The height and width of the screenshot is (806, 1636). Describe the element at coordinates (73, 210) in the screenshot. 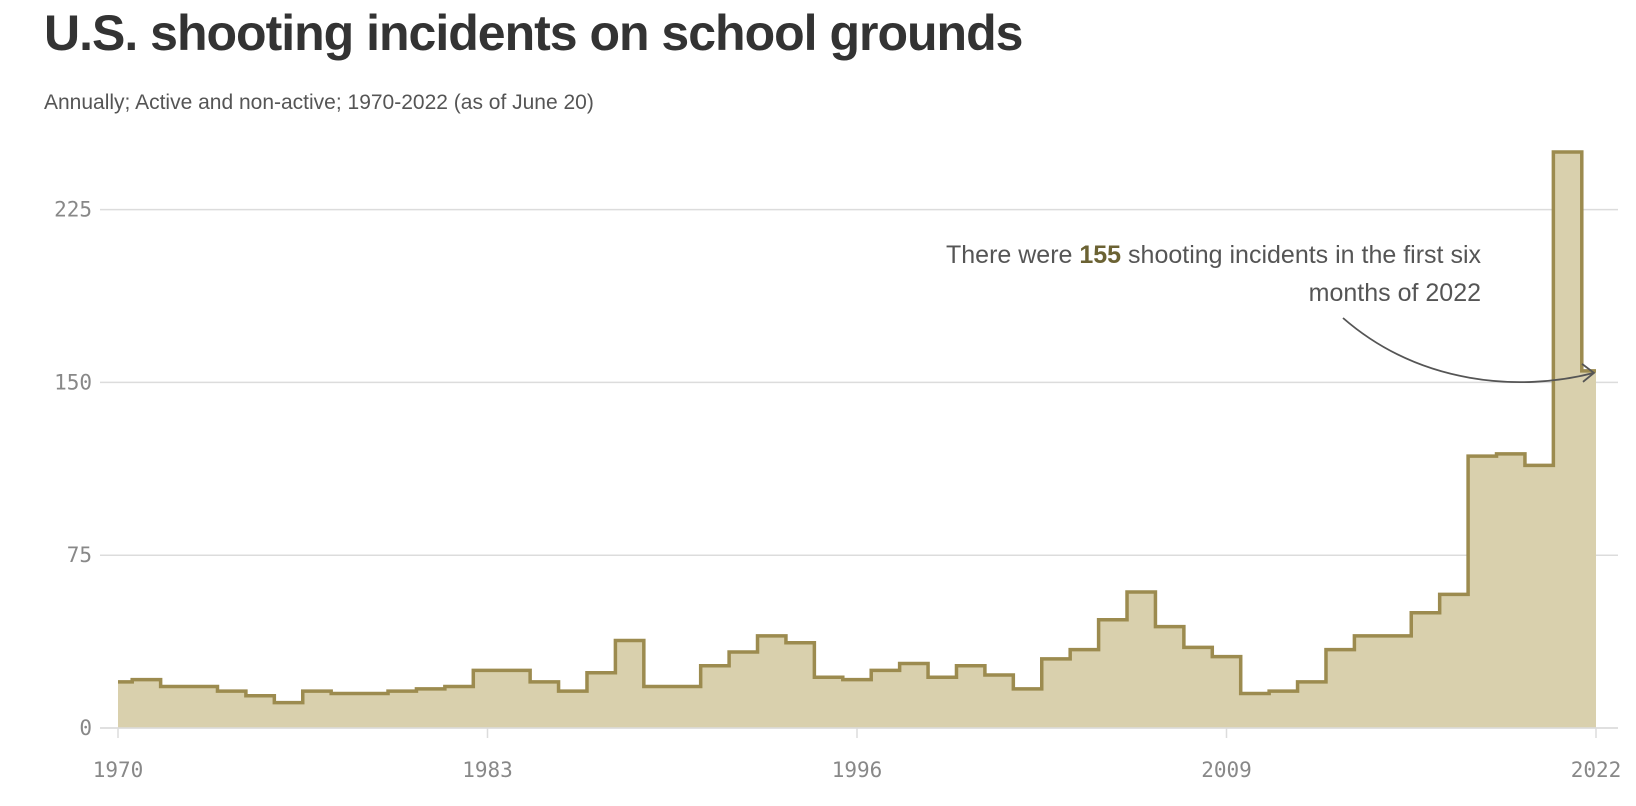

I see `y-tick-label: 225` at that location.